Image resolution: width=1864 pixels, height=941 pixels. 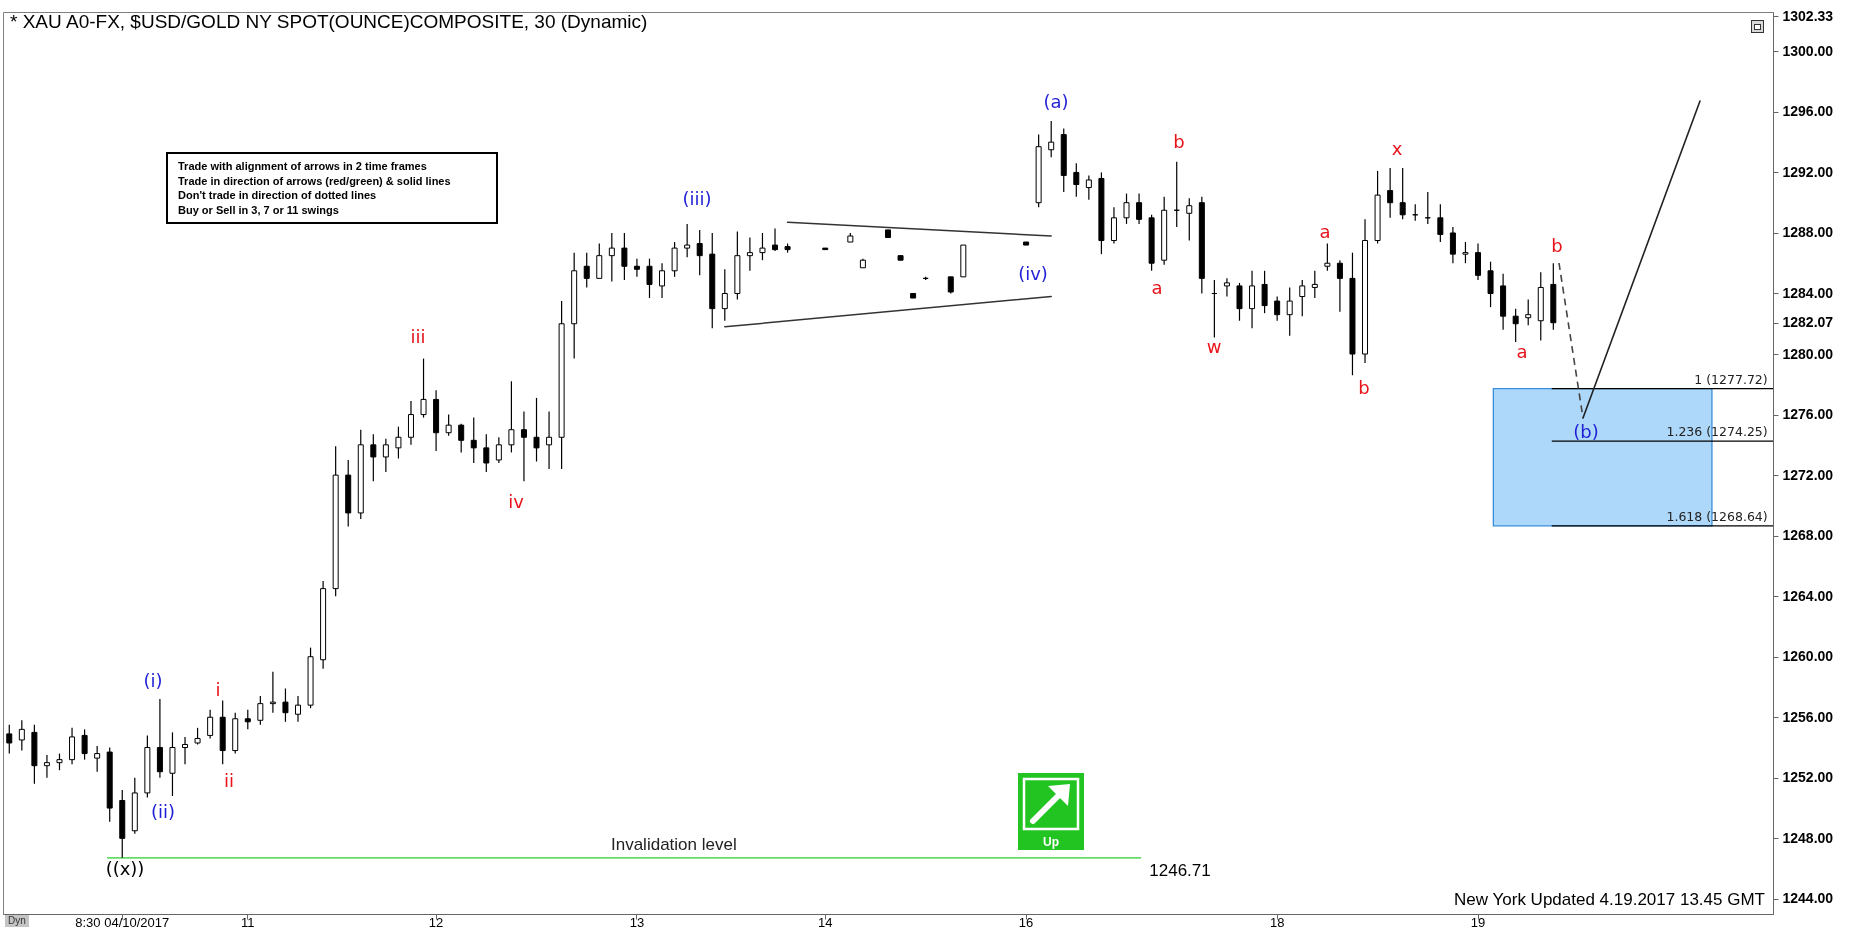 What do you see at coordinates (1609, 899) in the screenshot?
I see `annotation: New York Updated 4.19.2017 13.45 GMT` at bounding box center [1609, 899].